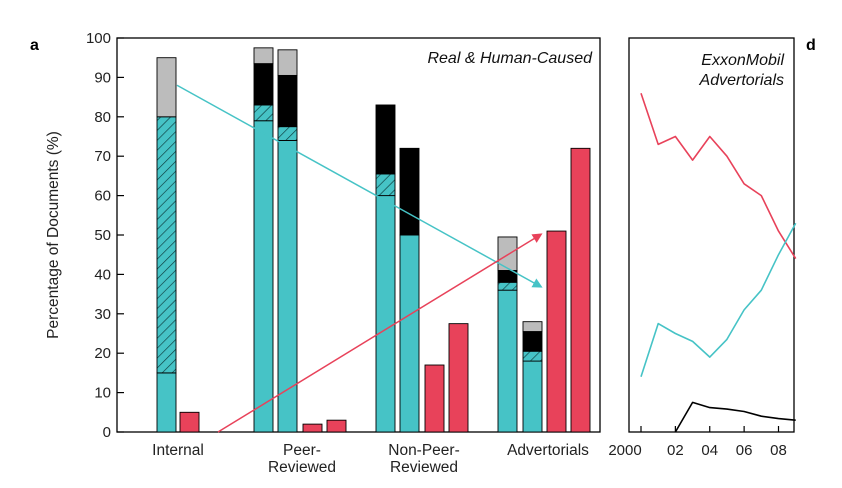  What do you see at coordinates (302, 450) in the screenshot?
I see `category-label: Peer-` at bounding box center [302, 450].